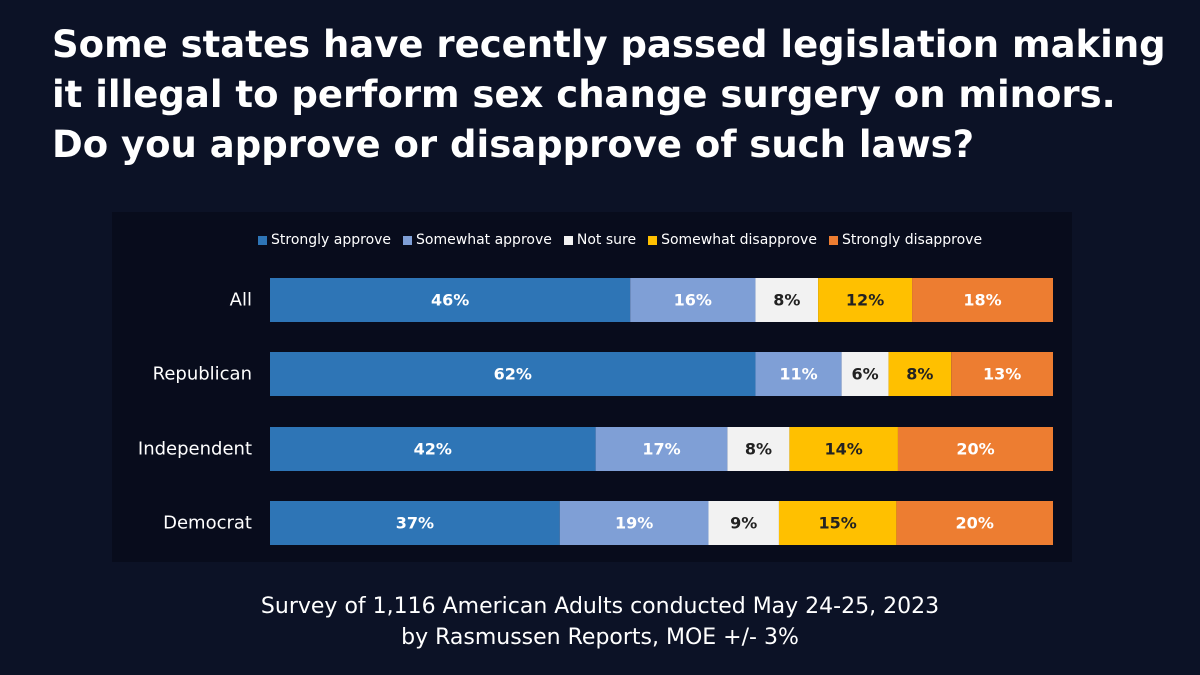 The width and height of the screenshot is (1200, 675). I want to click on bar-segment-independent-not-sure, so click(758, 449).